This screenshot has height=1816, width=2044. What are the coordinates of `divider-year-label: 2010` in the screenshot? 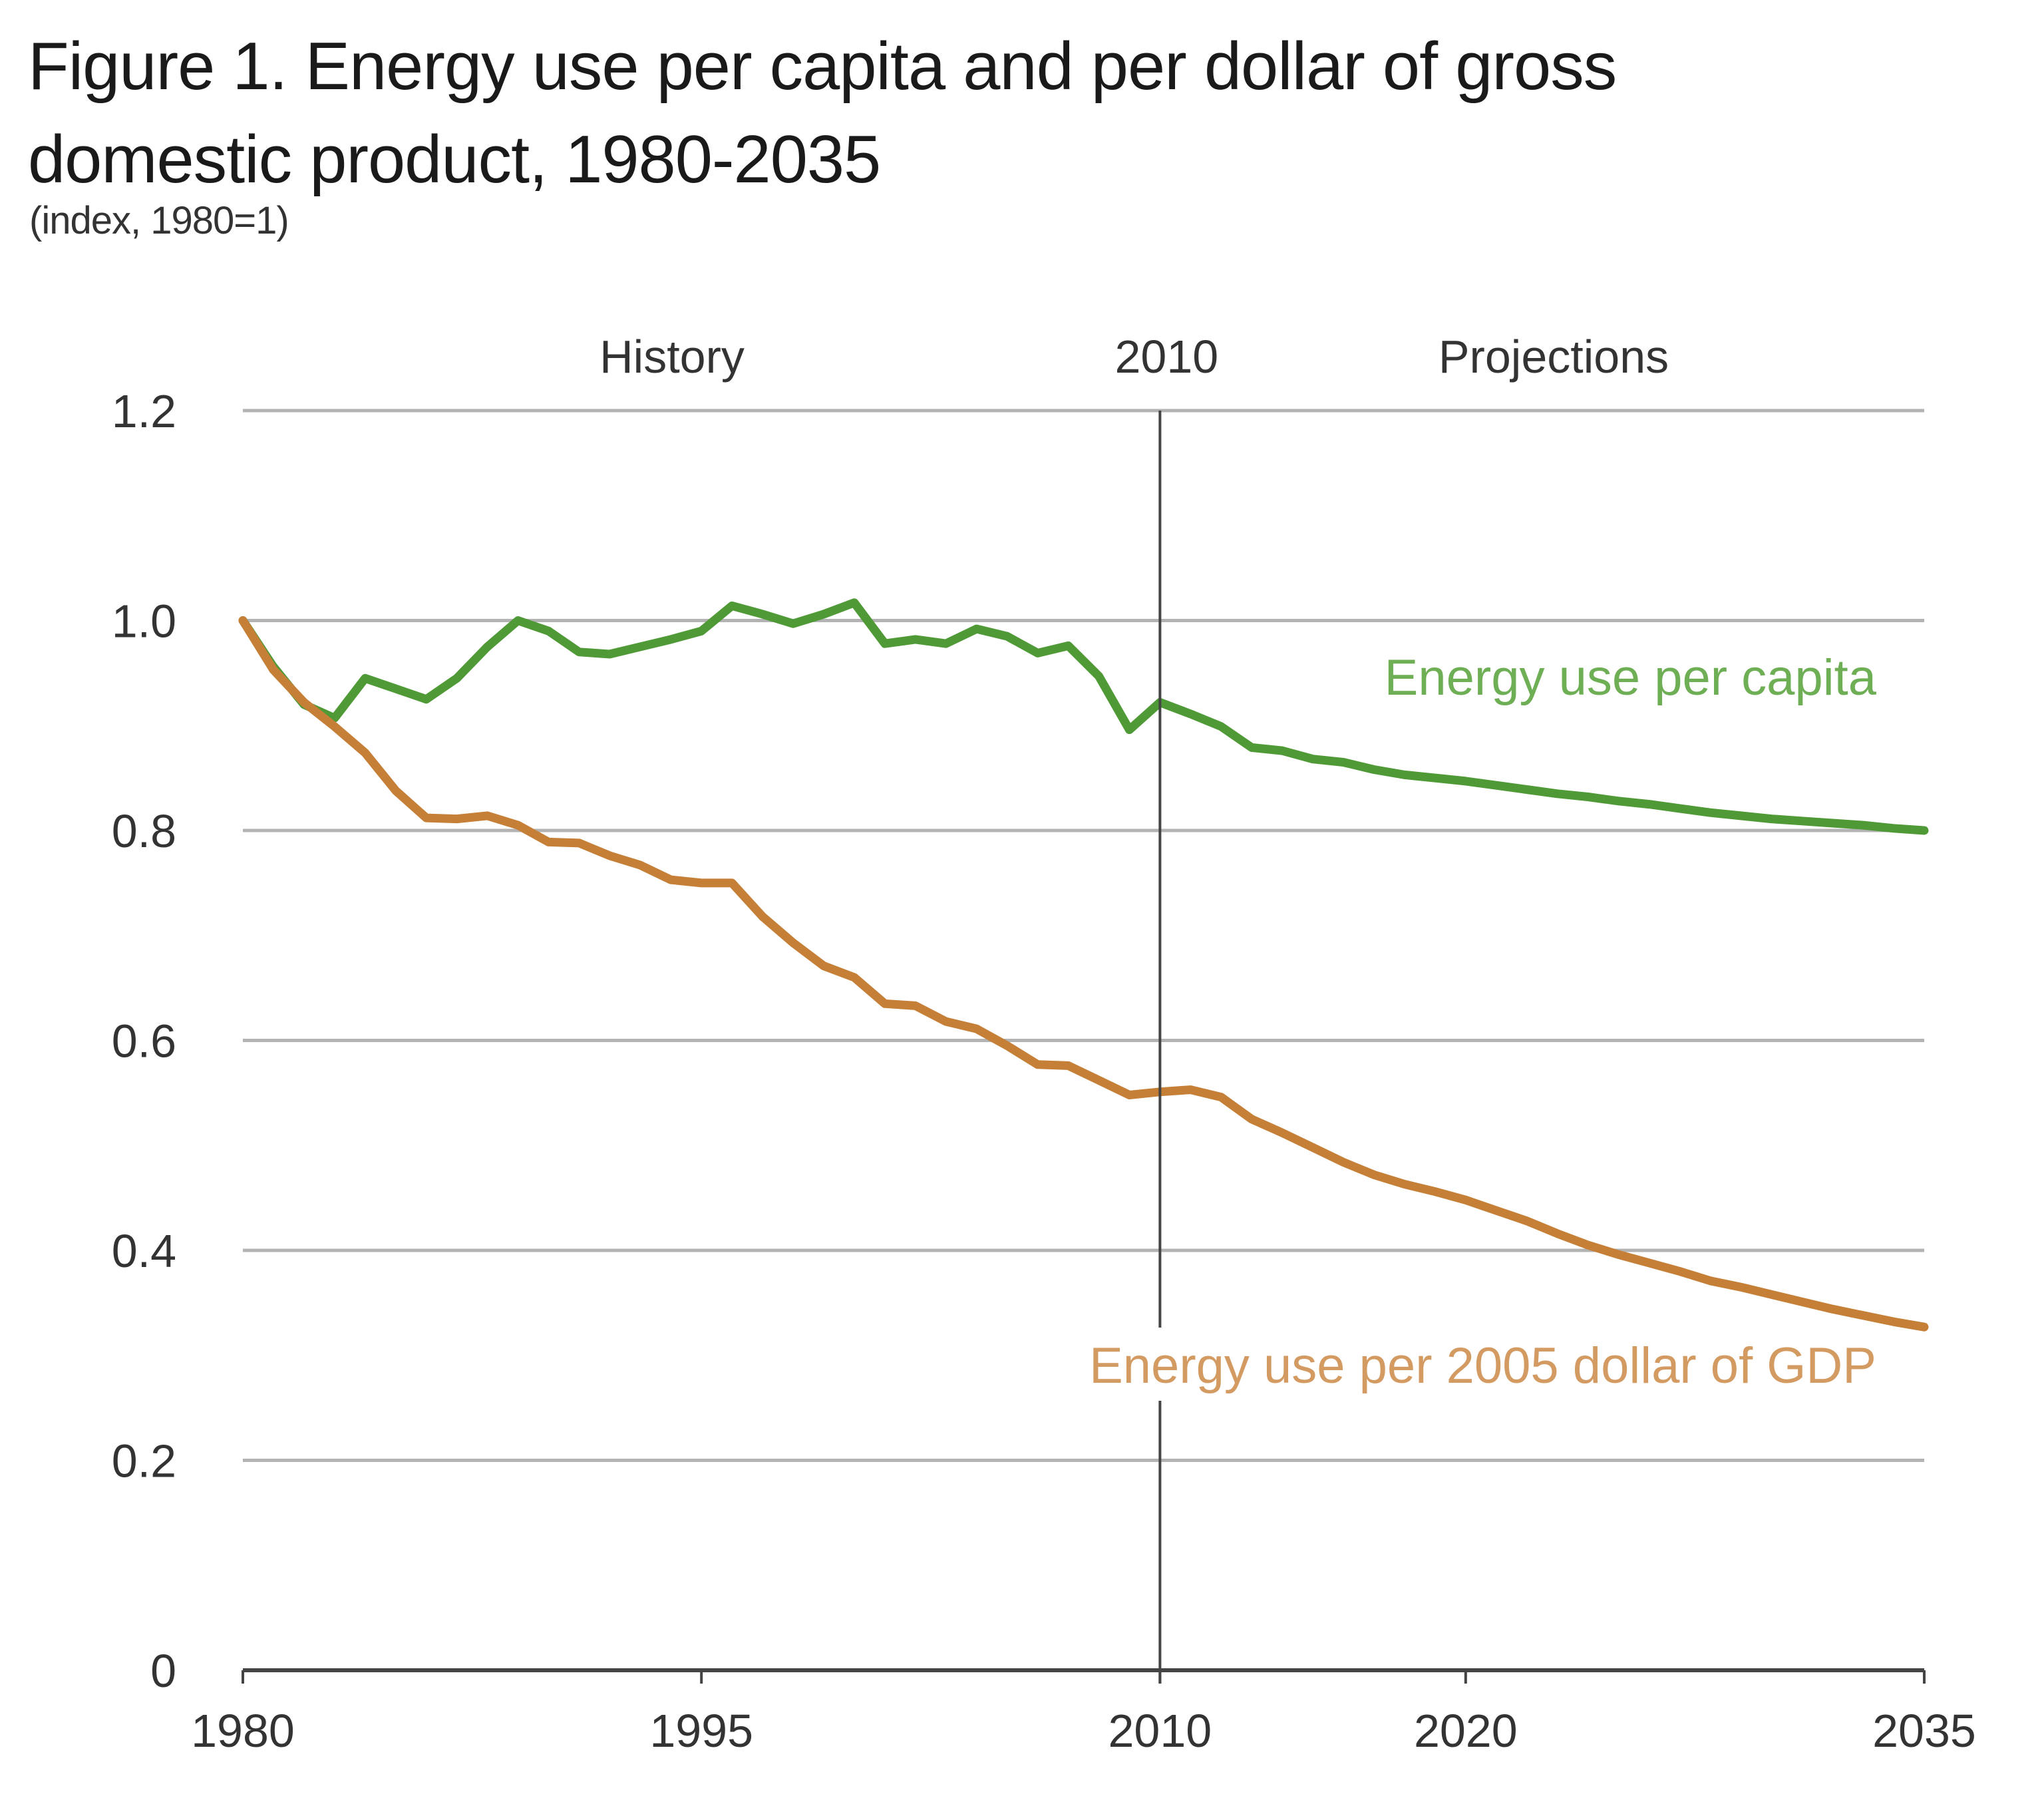 It's located at (1166, 357).